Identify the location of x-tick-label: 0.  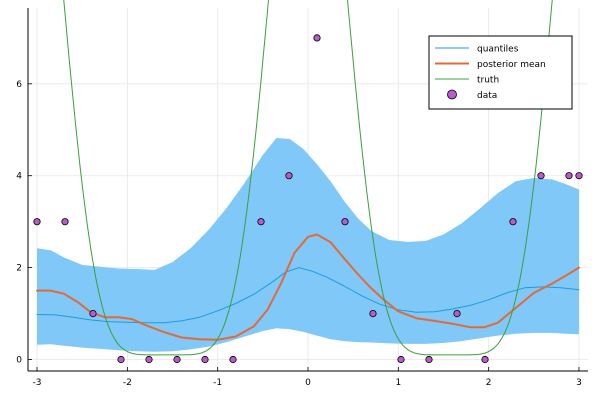
(308, 383).